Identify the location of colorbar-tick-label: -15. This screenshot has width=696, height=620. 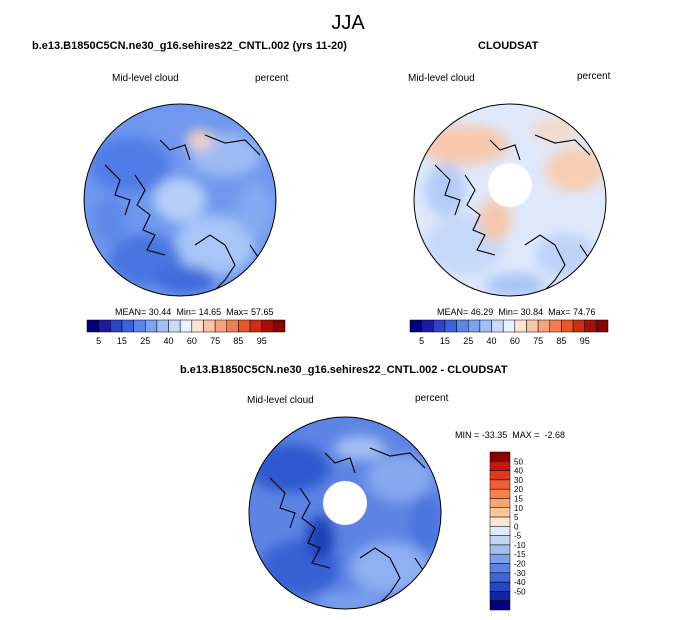
(520, 554).